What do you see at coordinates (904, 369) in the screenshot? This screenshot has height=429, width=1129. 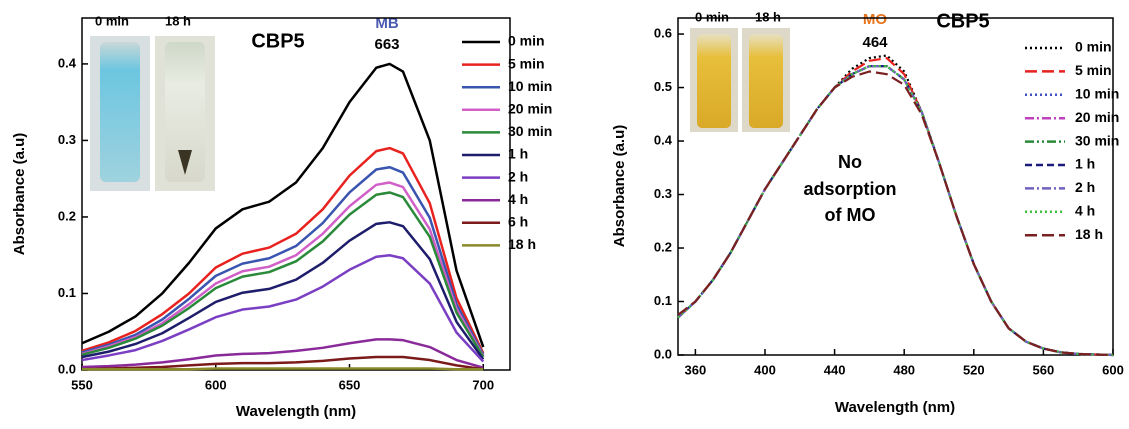 I see `x-tick-label: 480` at bounding box center [904, 369].